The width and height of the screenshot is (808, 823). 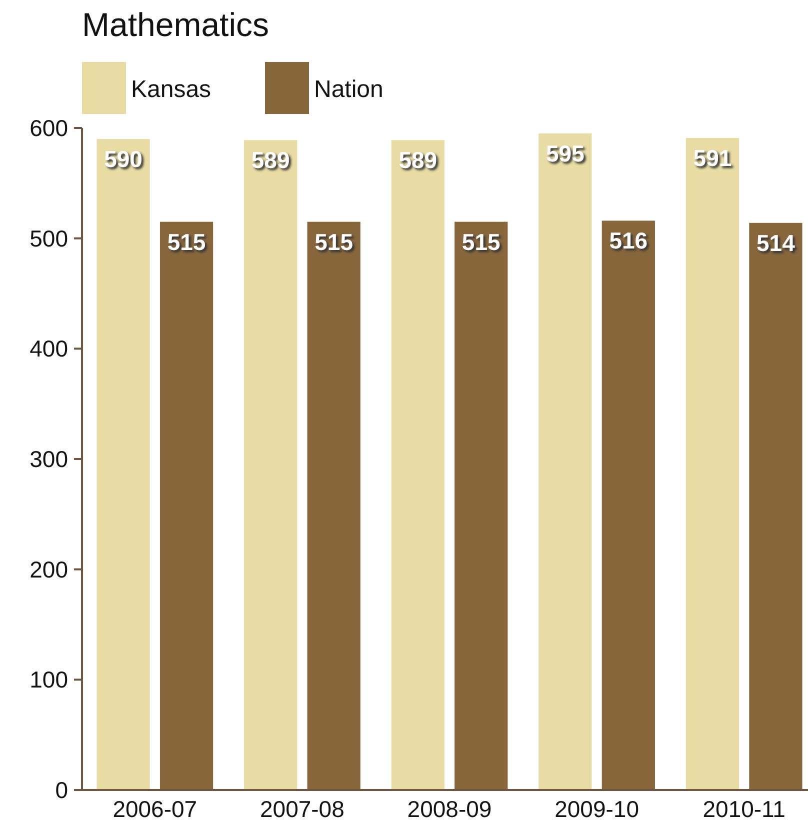 I want to click on x-tick-label: 2007-08, so click(x=302, y=809).